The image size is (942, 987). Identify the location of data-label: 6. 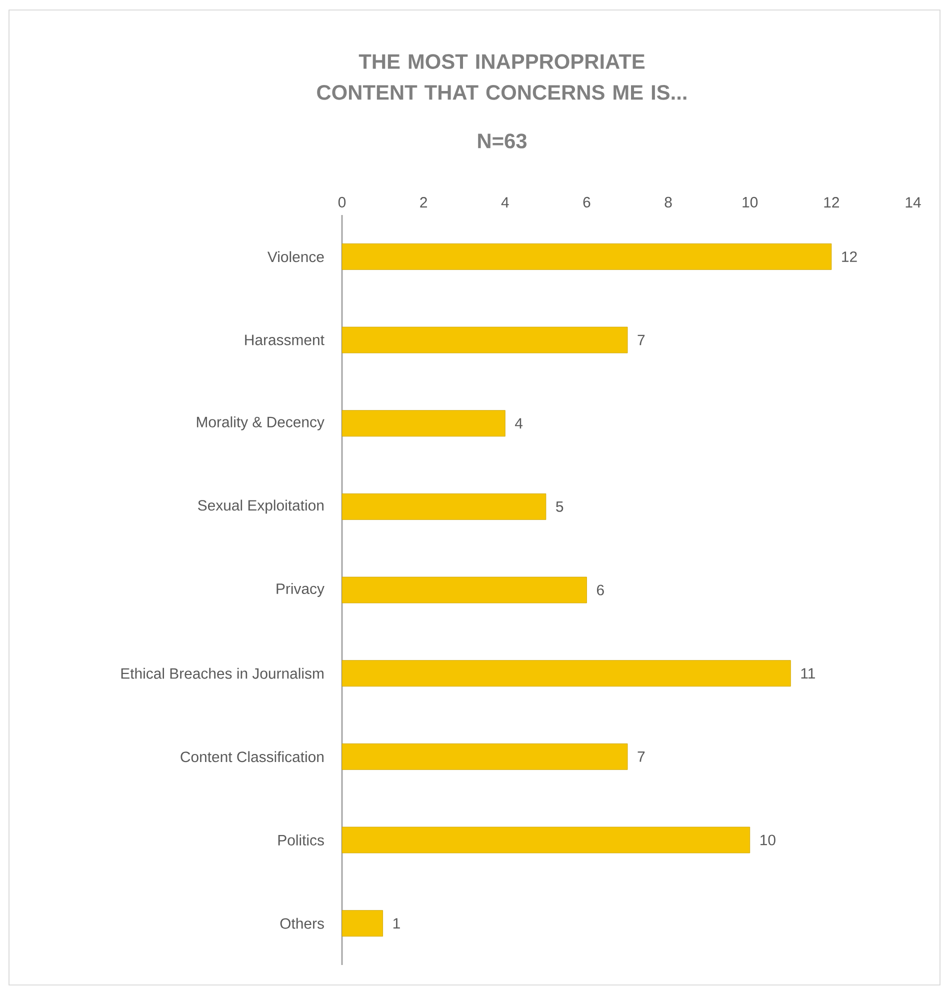
(600, 590).